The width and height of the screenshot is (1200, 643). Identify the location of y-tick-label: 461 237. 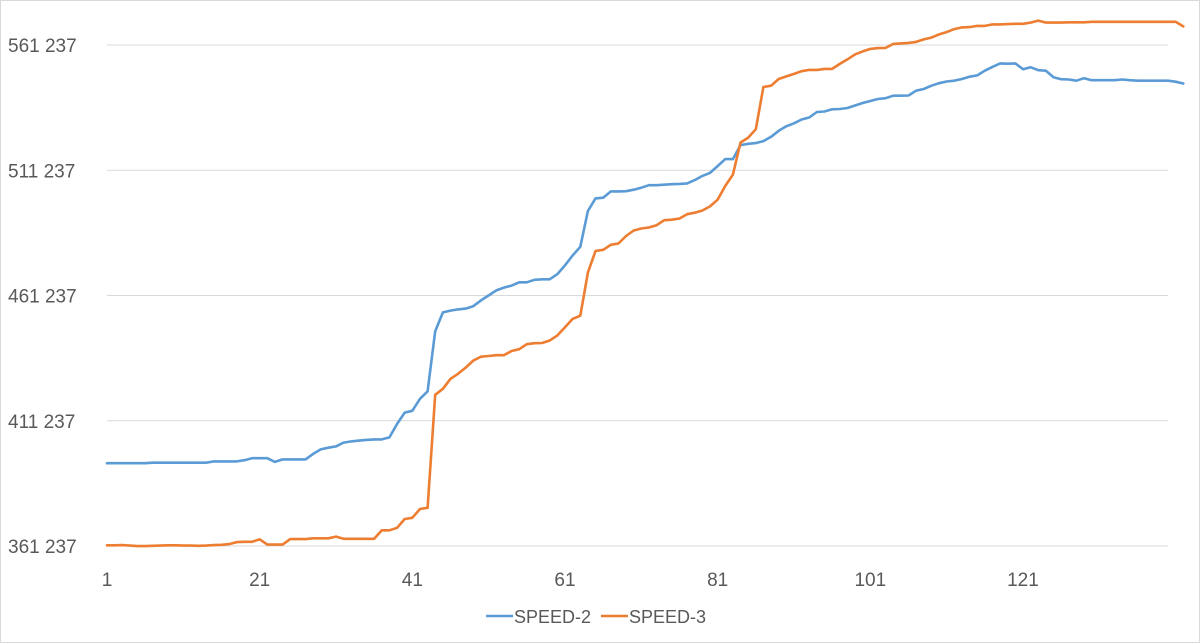
(42, 297).